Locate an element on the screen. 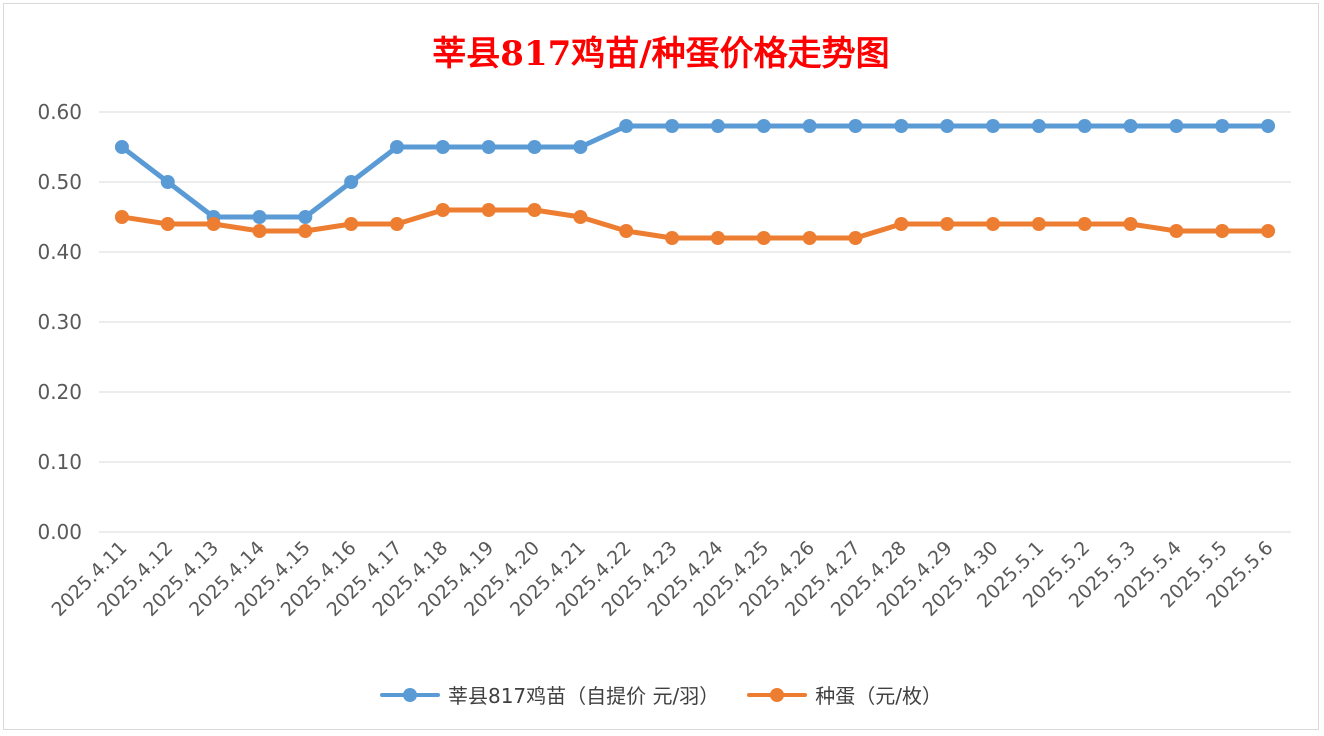  y-tick-label: 0.30 is located at coordinates (59, 322).